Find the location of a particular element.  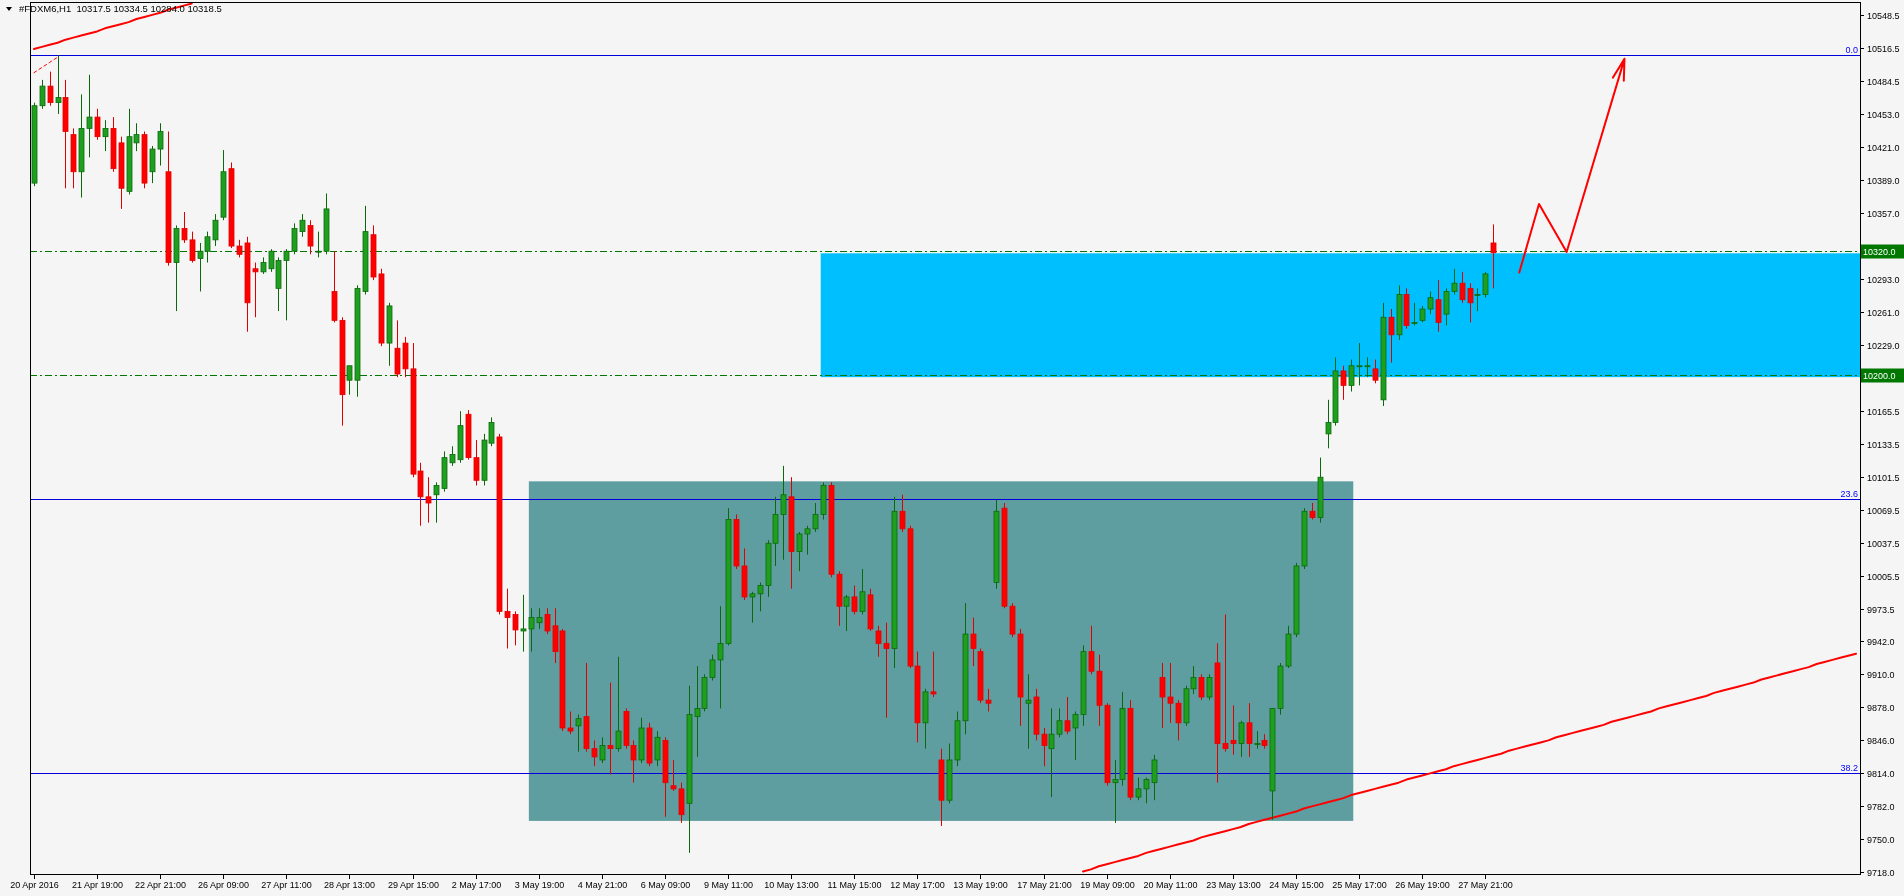

y-tick-label: 10069.5 is located at coordinates (1883, 510).